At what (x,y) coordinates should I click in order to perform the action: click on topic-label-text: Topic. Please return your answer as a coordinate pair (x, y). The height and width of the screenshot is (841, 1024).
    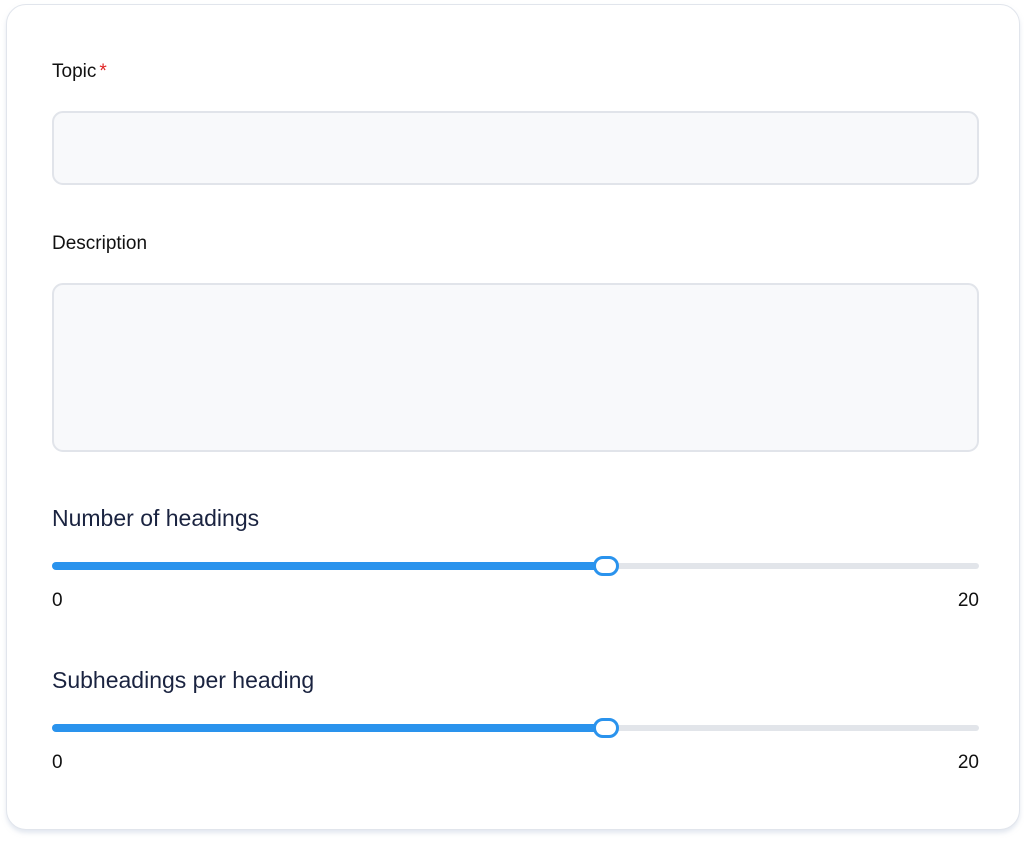
    Looking at the image, I should click on (74, 71).